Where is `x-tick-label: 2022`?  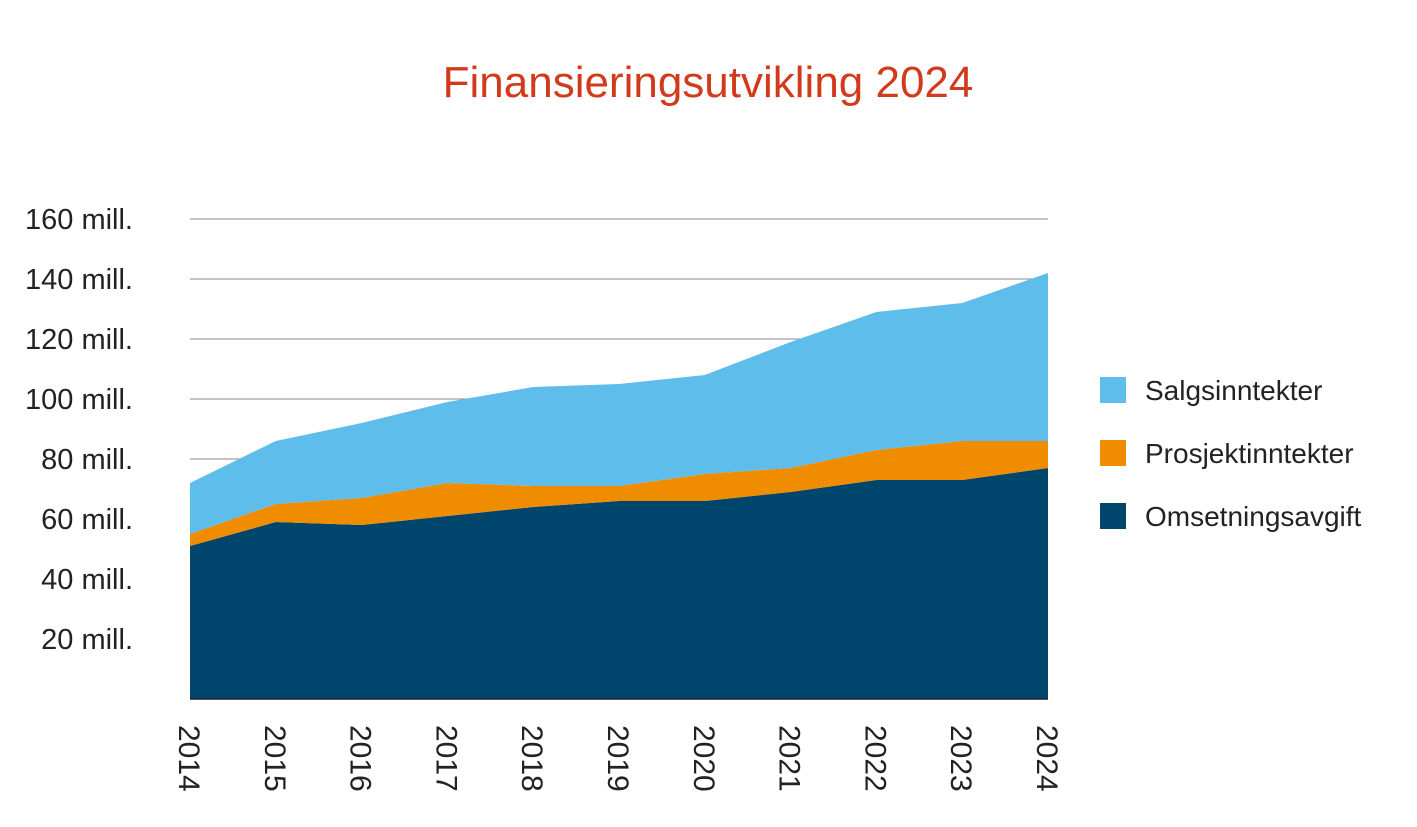 x-tick-label: 2022 is located at coordinates (874, 758).